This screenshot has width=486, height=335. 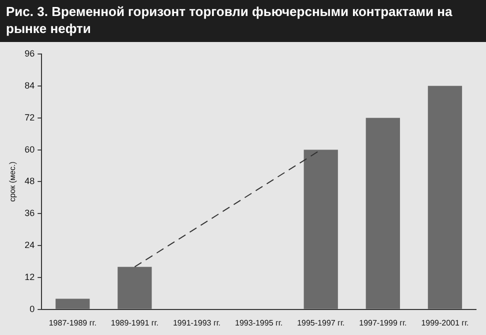 I want to click on y-tick-label: 84, so click(x=29, y=85).